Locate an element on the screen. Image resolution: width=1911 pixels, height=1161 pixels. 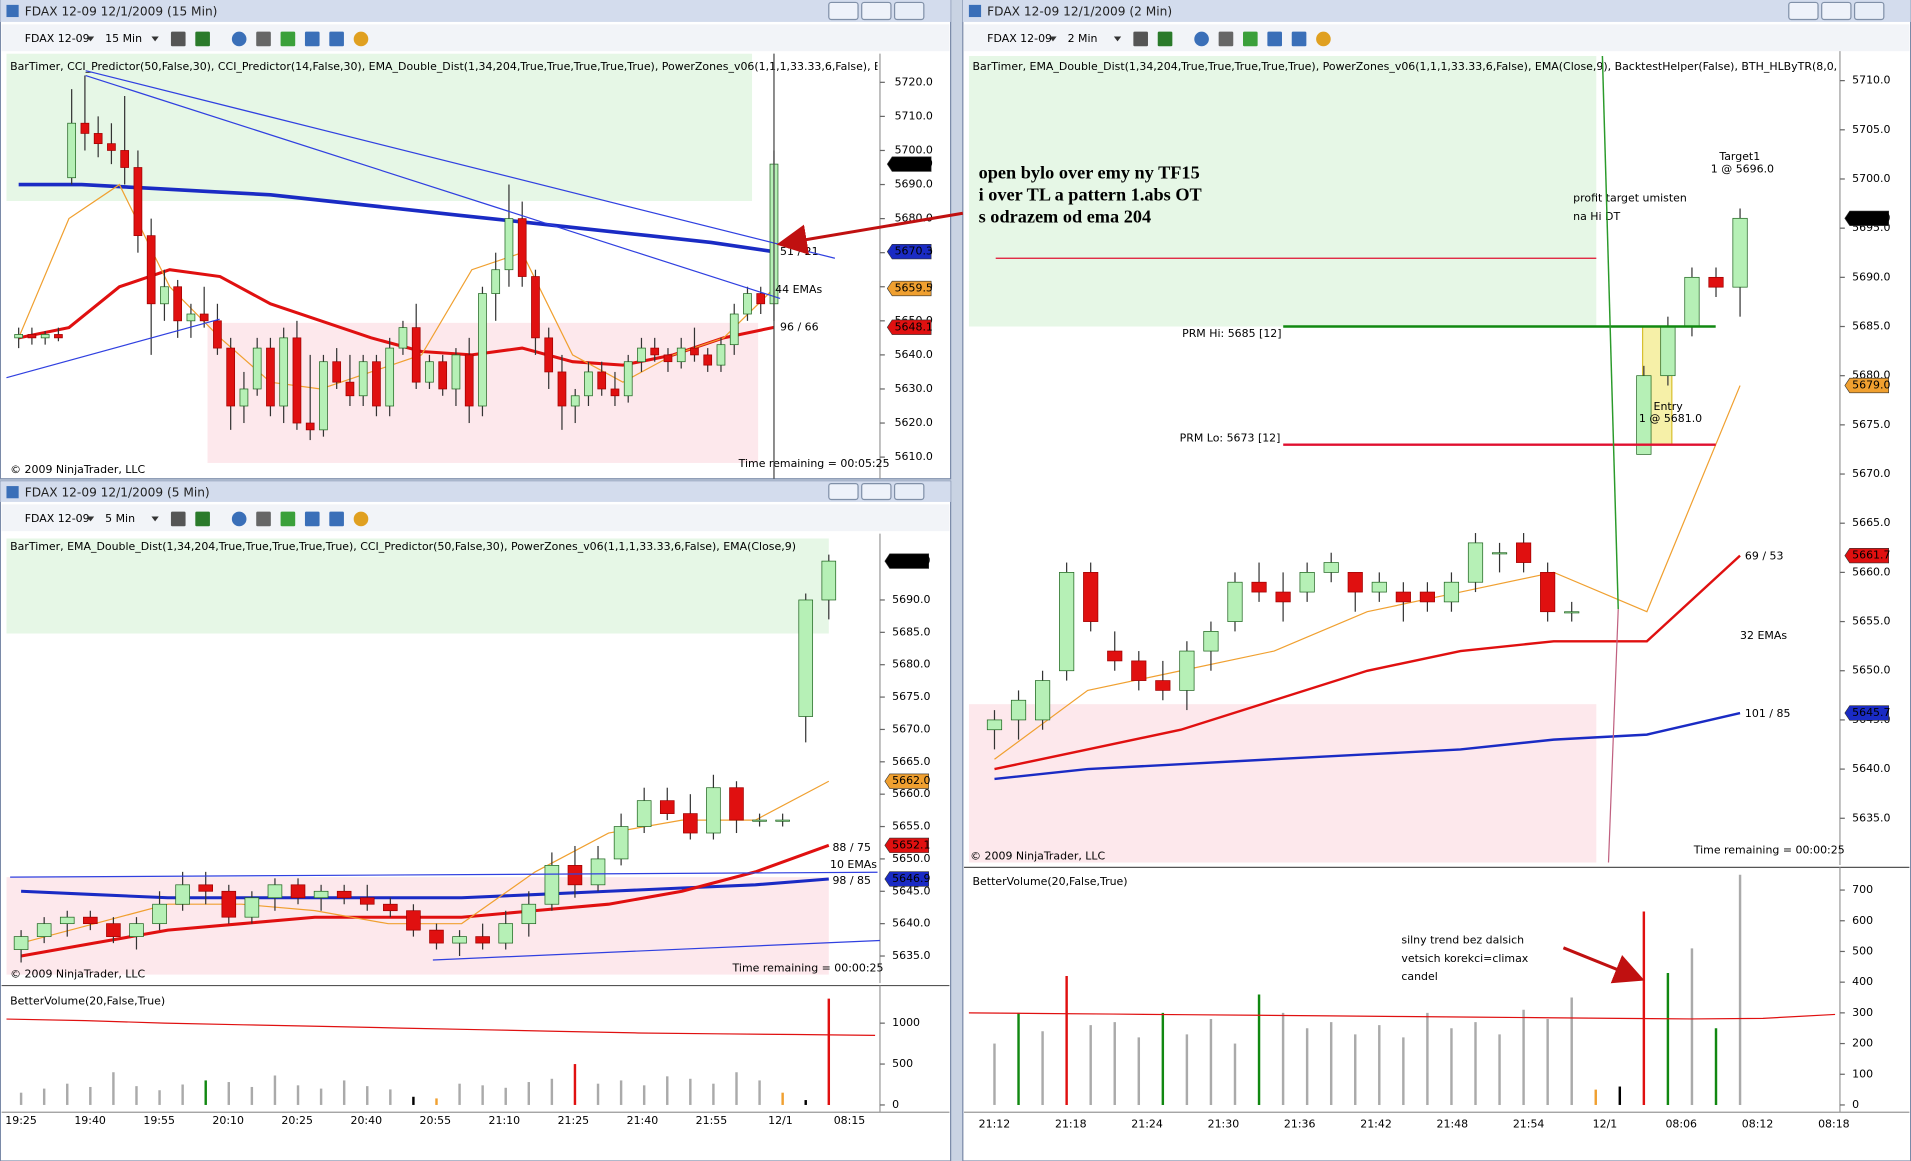
note-text: s odrazem od ema 204 is located at coordinates (1065, 216).